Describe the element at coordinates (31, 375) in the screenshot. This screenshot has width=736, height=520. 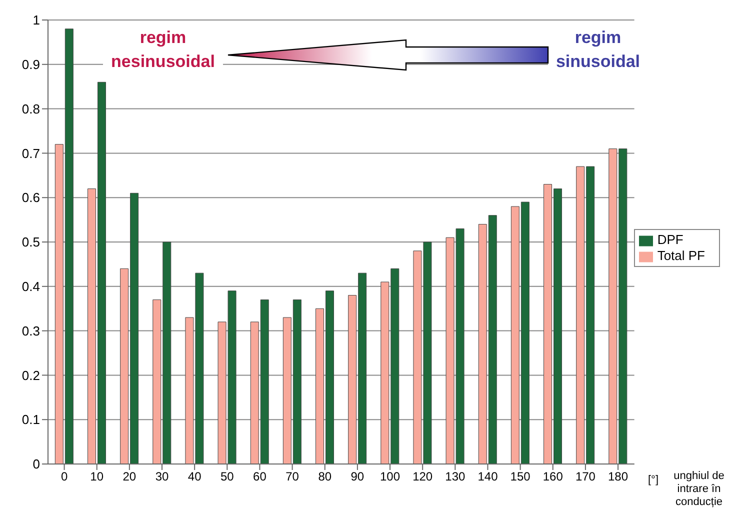
I see `y-tick-label: 0.2` at that location.